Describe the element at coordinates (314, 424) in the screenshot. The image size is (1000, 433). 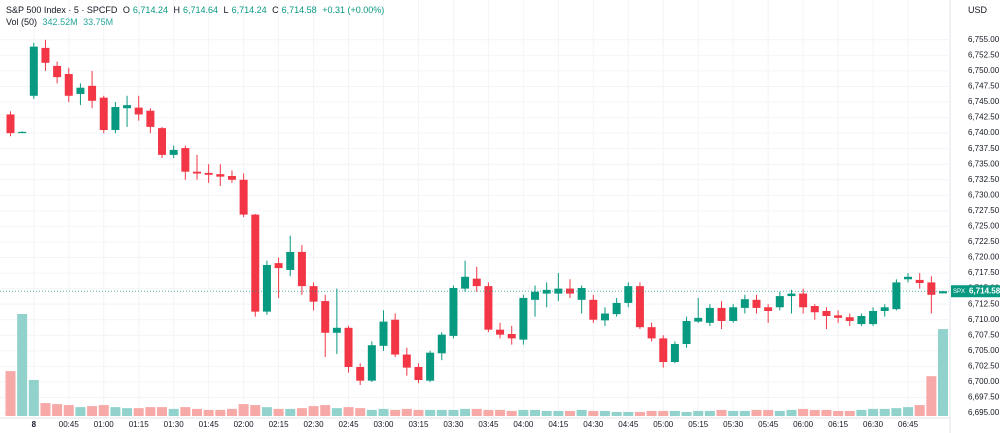
I see `x-tick-label: 02:30` at that location.